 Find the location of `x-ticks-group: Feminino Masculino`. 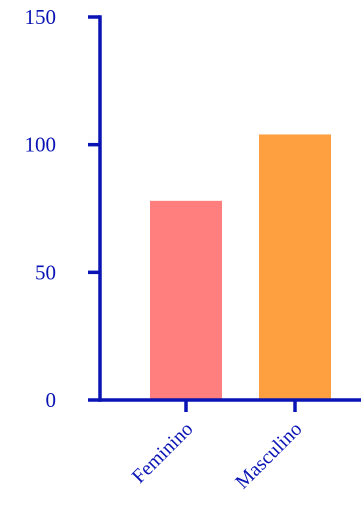

x-ticks-group: Feminino Masculino is located at coordinates (217, 446).